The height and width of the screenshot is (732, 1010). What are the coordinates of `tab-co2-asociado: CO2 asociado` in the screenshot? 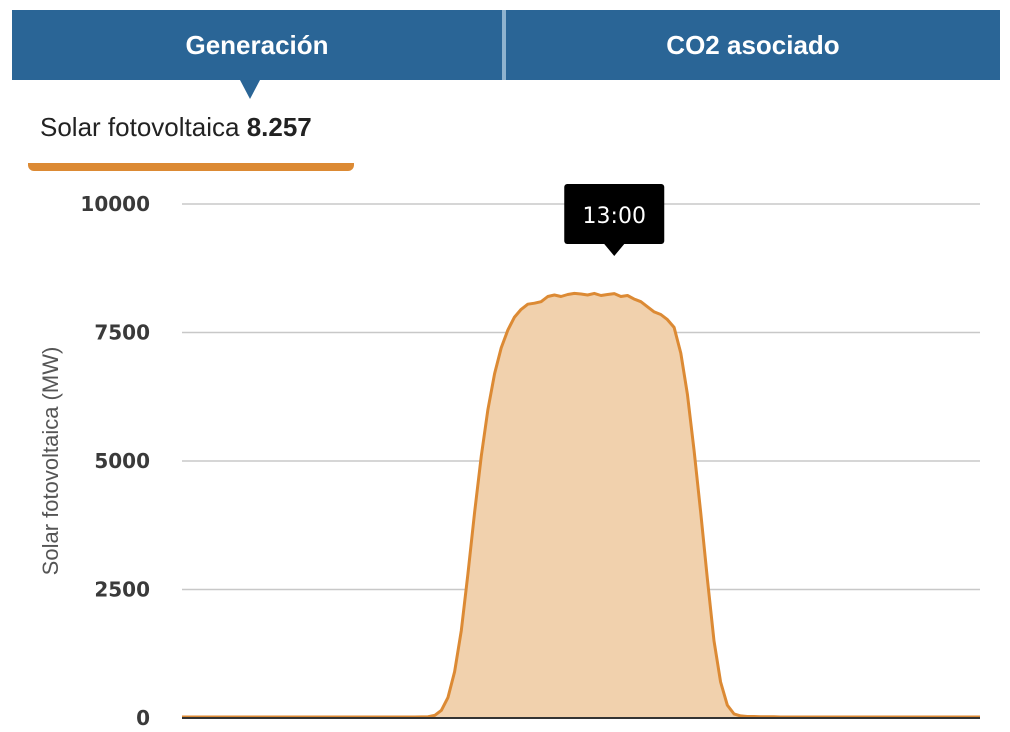 It's located at (753, 45).